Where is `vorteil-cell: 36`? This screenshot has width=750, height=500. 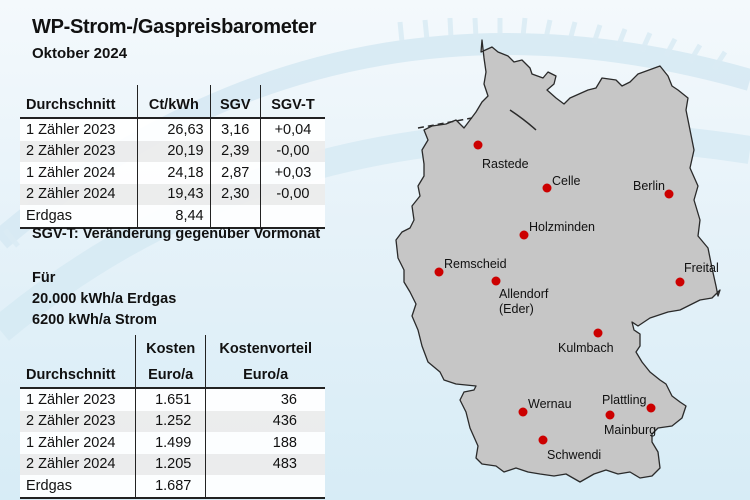 vorteil-cell: 36 is located at coordinates (265, 399).